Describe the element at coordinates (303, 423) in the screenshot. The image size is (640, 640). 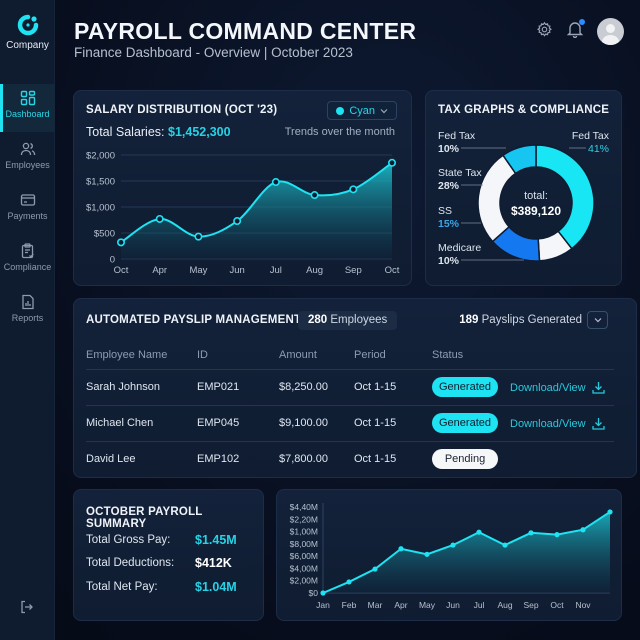
I see `amount: $9,100.00` at that location.